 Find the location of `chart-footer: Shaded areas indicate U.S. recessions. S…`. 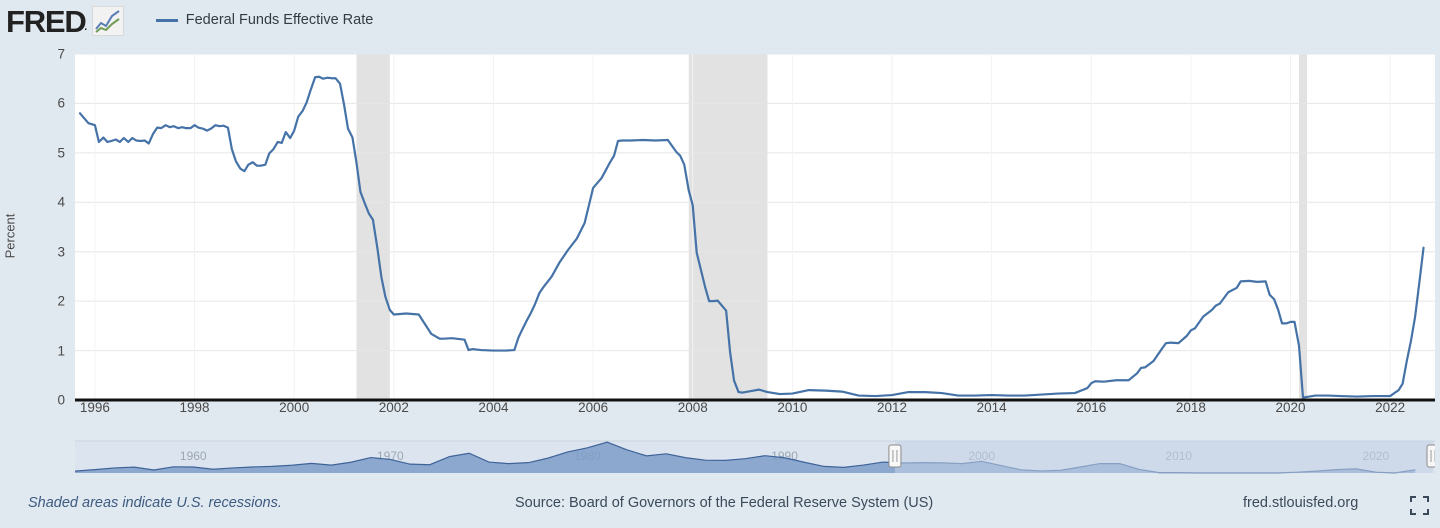

chart-footer: Shaded areas indicate U.S. recessions. S… is located at coordinates (720, 508).